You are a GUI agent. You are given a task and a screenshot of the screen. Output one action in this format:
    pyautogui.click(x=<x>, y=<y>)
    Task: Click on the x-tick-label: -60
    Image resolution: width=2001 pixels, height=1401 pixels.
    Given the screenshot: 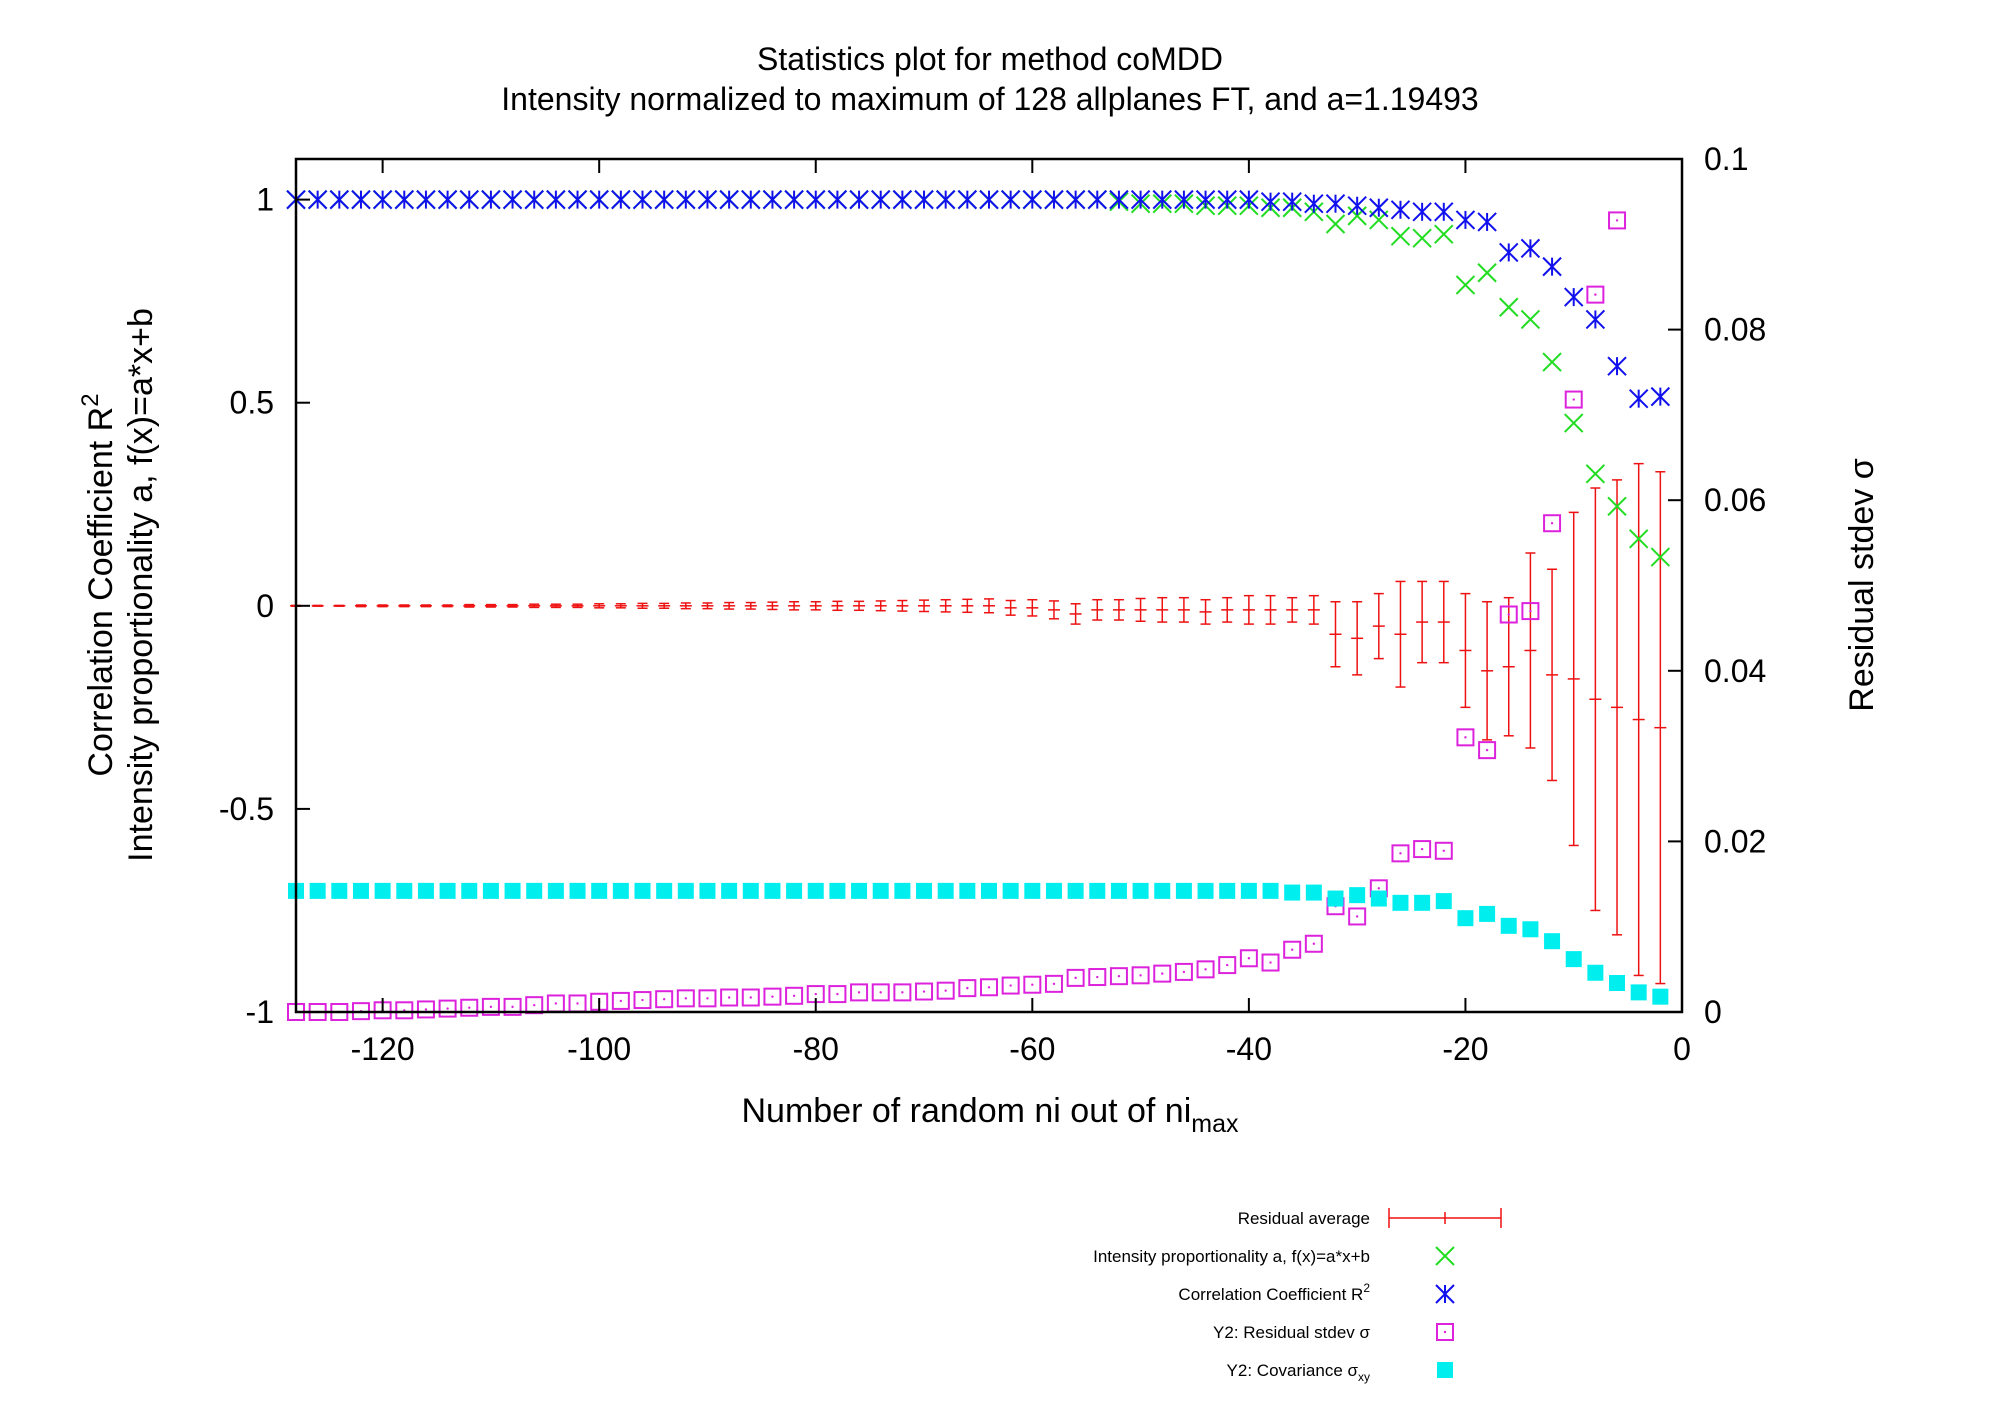 What is the action you would take?
    pyautogui.click(x=1032, y=1049)
    